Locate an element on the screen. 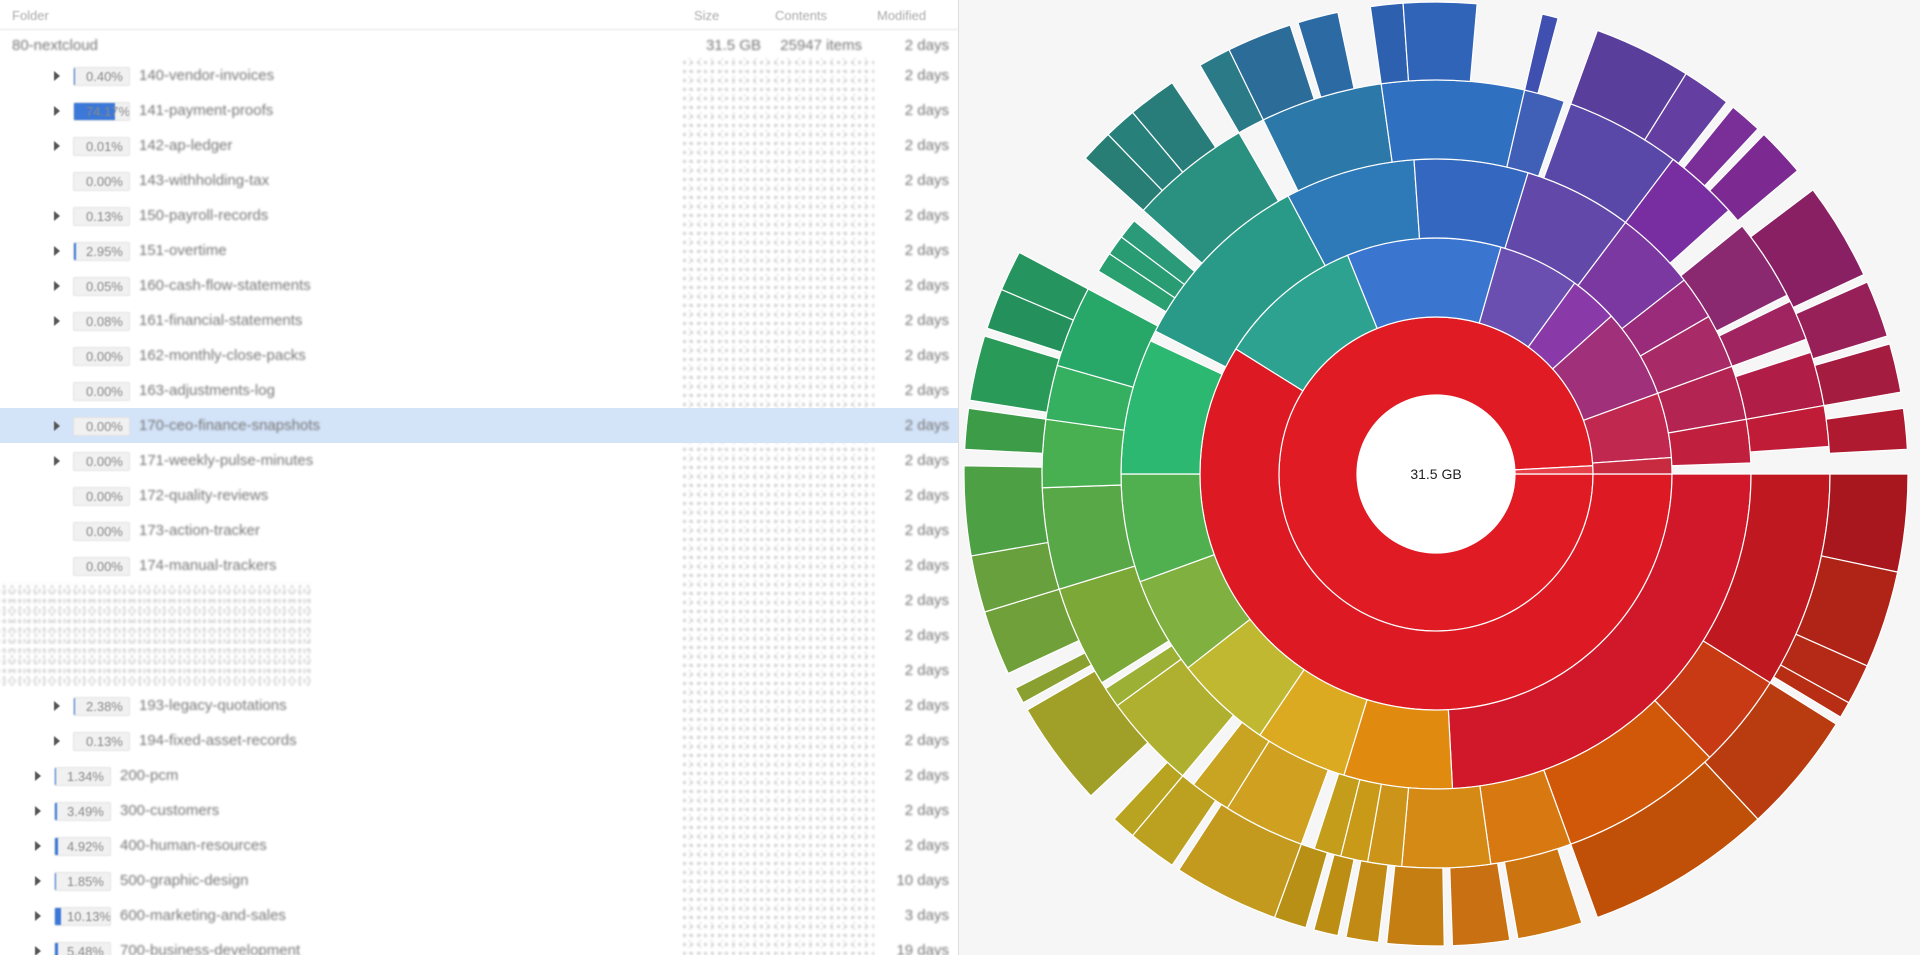 This screenshot has height=960, width=1920. contents-column-header: Contents is located at coordinates (801, 15).